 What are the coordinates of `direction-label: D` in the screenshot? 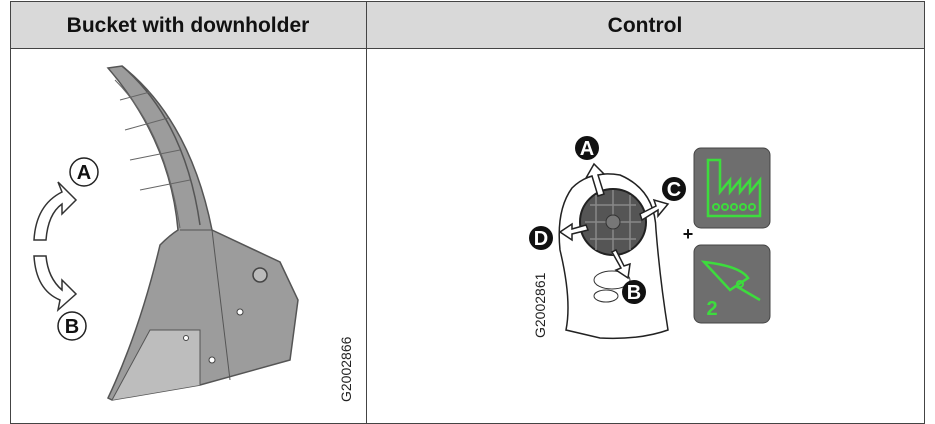 It's located at (541, 239).